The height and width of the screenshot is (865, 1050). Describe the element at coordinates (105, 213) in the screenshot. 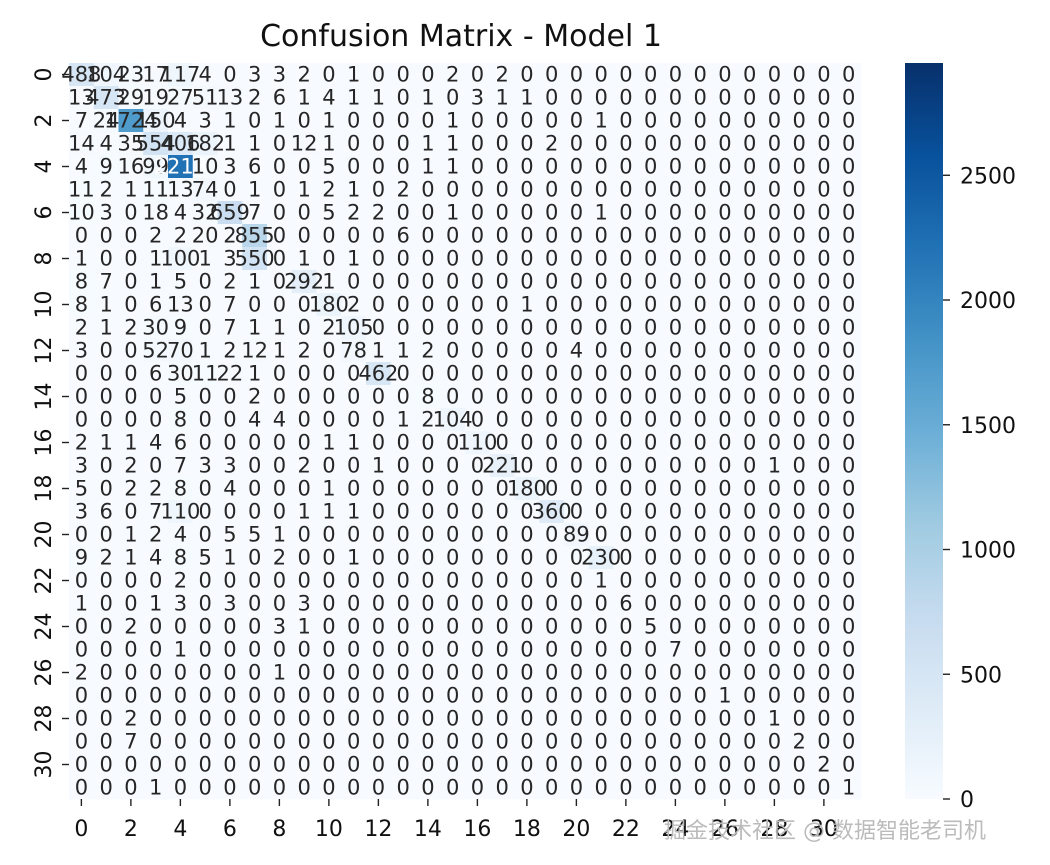

I see `cell-value: 3` at that location.